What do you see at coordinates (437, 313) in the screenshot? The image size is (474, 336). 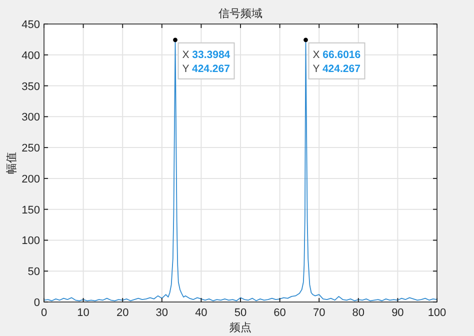 I see `x-tick-label: 100` at bounding box center [437, 313].